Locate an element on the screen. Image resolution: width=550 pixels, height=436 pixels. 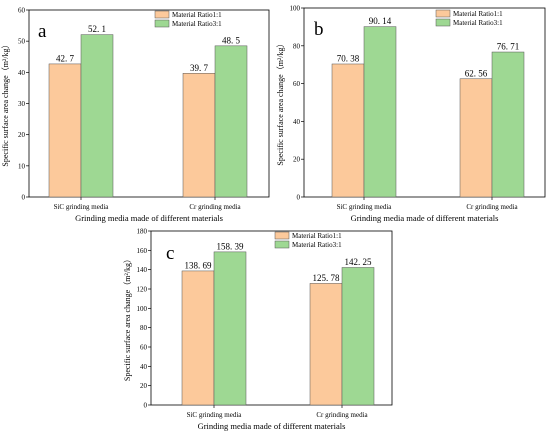
y-tick-label: 30 is located at coordinates (22, 104).